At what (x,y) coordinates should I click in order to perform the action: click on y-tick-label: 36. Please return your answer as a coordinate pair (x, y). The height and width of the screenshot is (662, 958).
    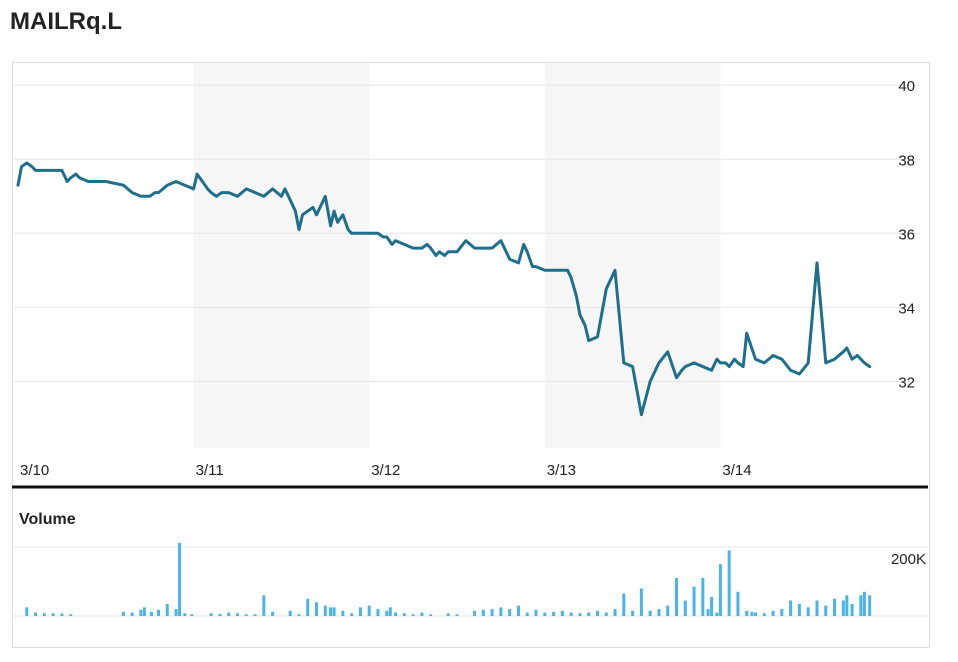
    Looking at the image, I should click on (906, 234).